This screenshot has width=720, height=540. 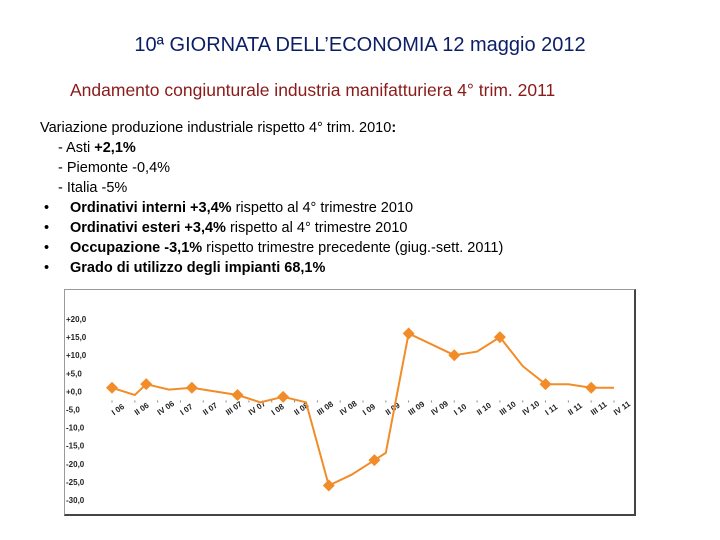 I want to click on y-tick-label: -30,0, so click(x=75, y=500).